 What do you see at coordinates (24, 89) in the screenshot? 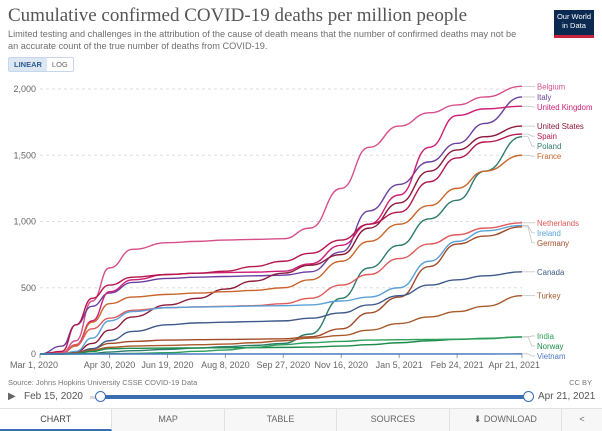
I see `y-tick-label: 2,000` at bounding box center [24, 89].